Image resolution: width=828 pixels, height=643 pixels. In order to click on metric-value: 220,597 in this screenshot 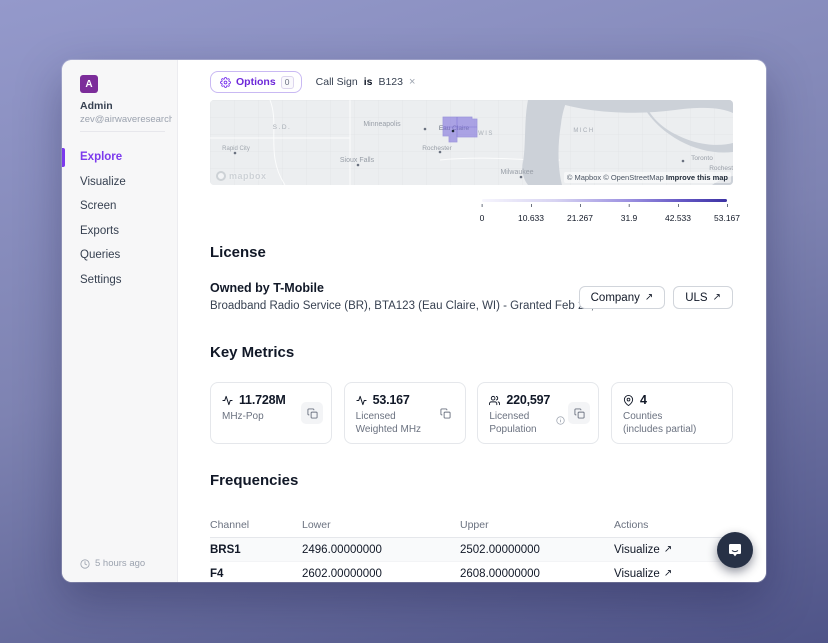, I will do `click(528, 400)`.